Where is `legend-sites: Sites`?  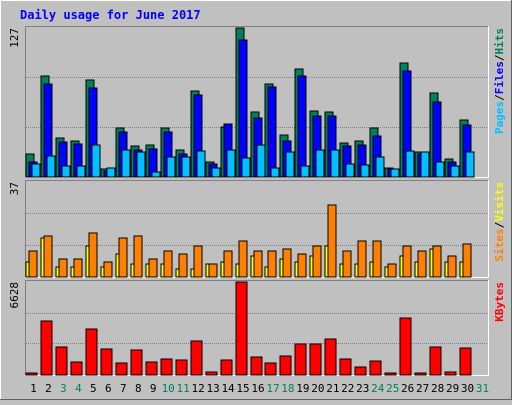
legend-sites: Sites is located at coordinates (499, 244).